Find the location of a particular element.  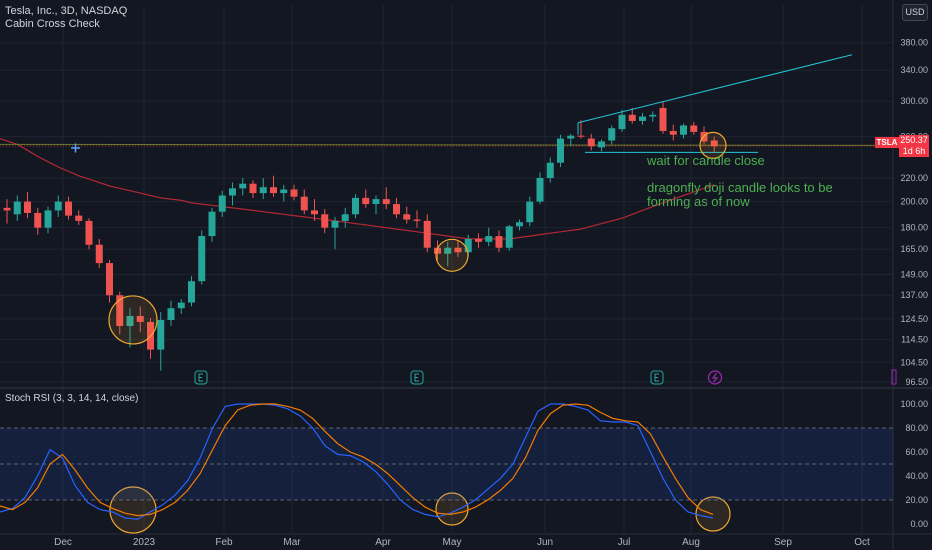

stoch-tick-label: 0.00 is located at coordinates (919, 524).